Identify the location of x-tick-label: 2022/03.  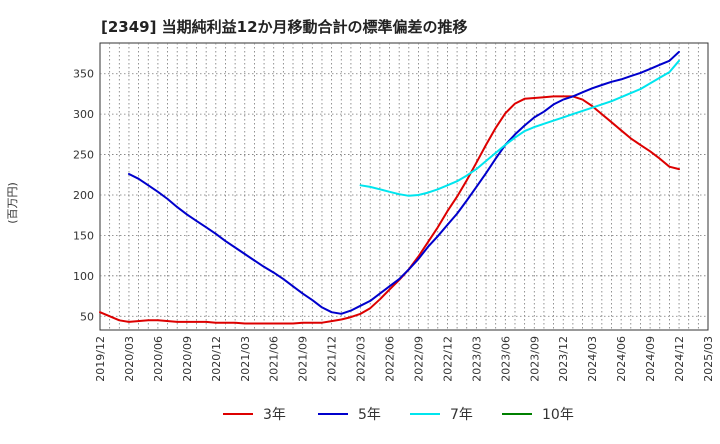
(361, 359).